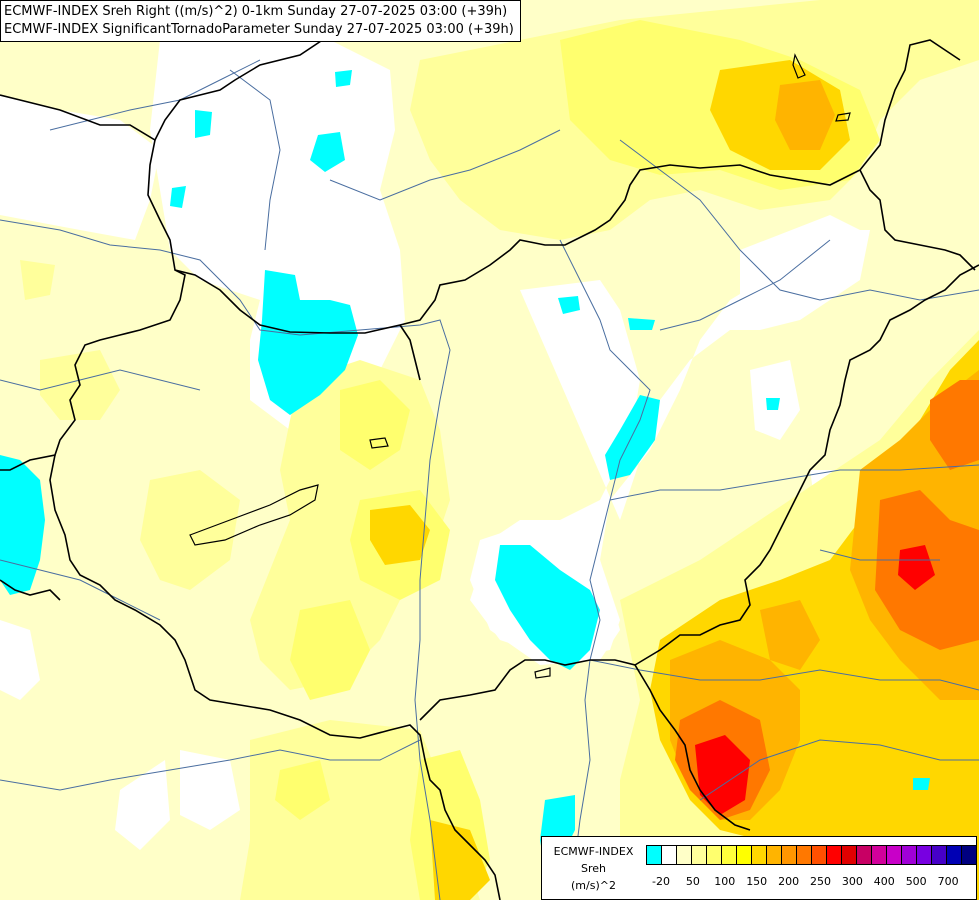  What do you see at coordinates (789, 881) in the screenshot?
I see `legend-tick-label: 200` at bounding box center [789, 881].